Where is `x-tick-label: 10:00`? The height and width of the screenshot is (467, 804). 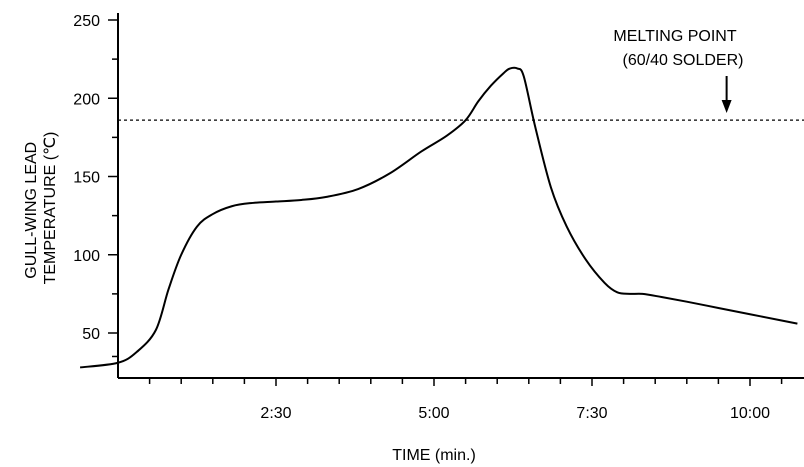 x-tick-label: 10:00 is located at coordinates (750, 413).